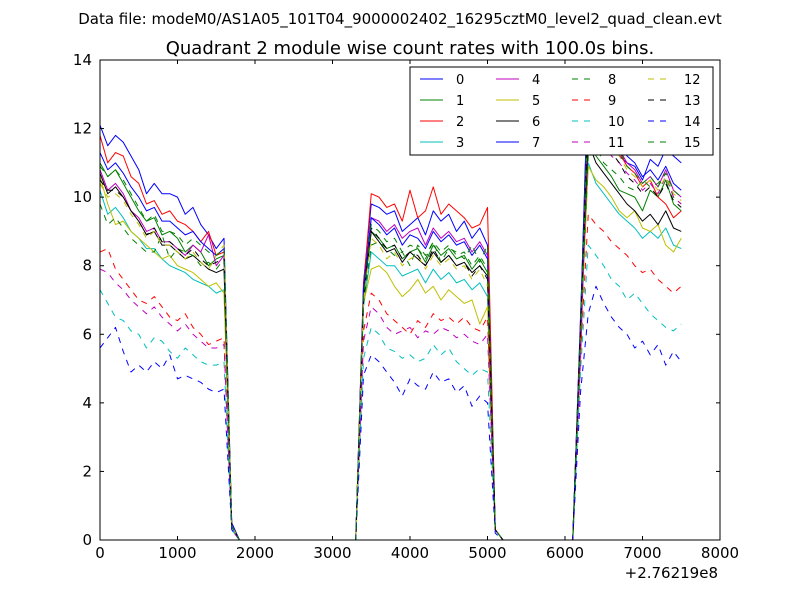 The height and width of the screenshot is (600, 800). Describe the element at coordinates (692, 122) in the screenshot. I see `legend-label-14: 14` at that location.